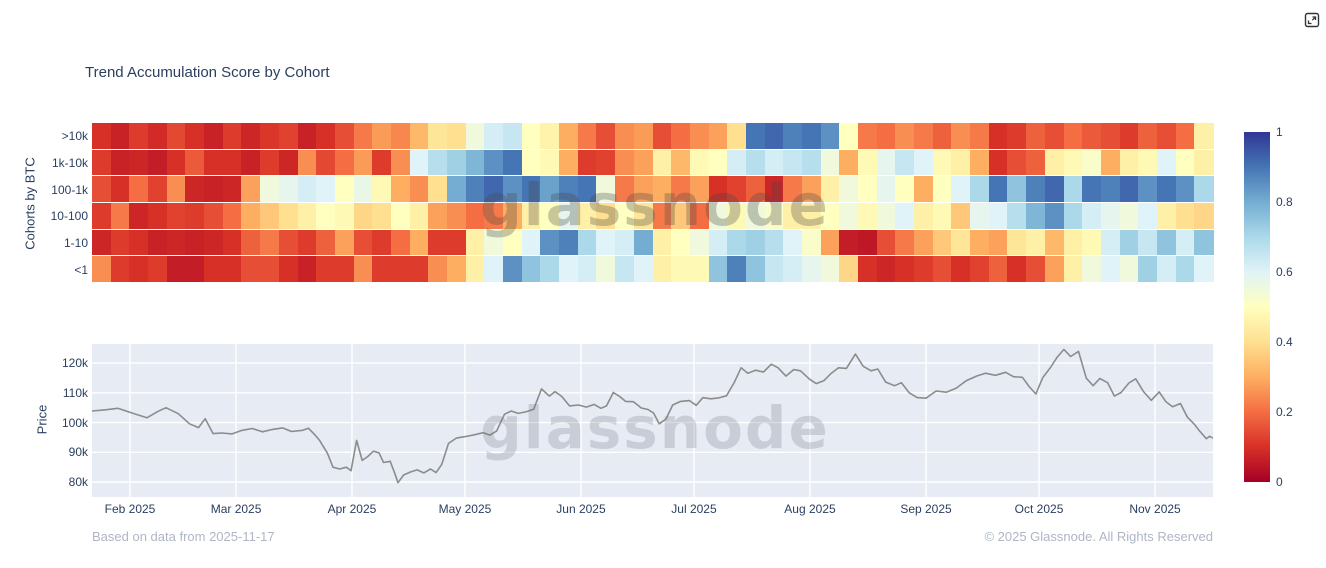  What do you see at coordinates (69, 163) in the screenshot?
I see `heatmap-row-label: 1k-10k` at bounding box center [69, 163].